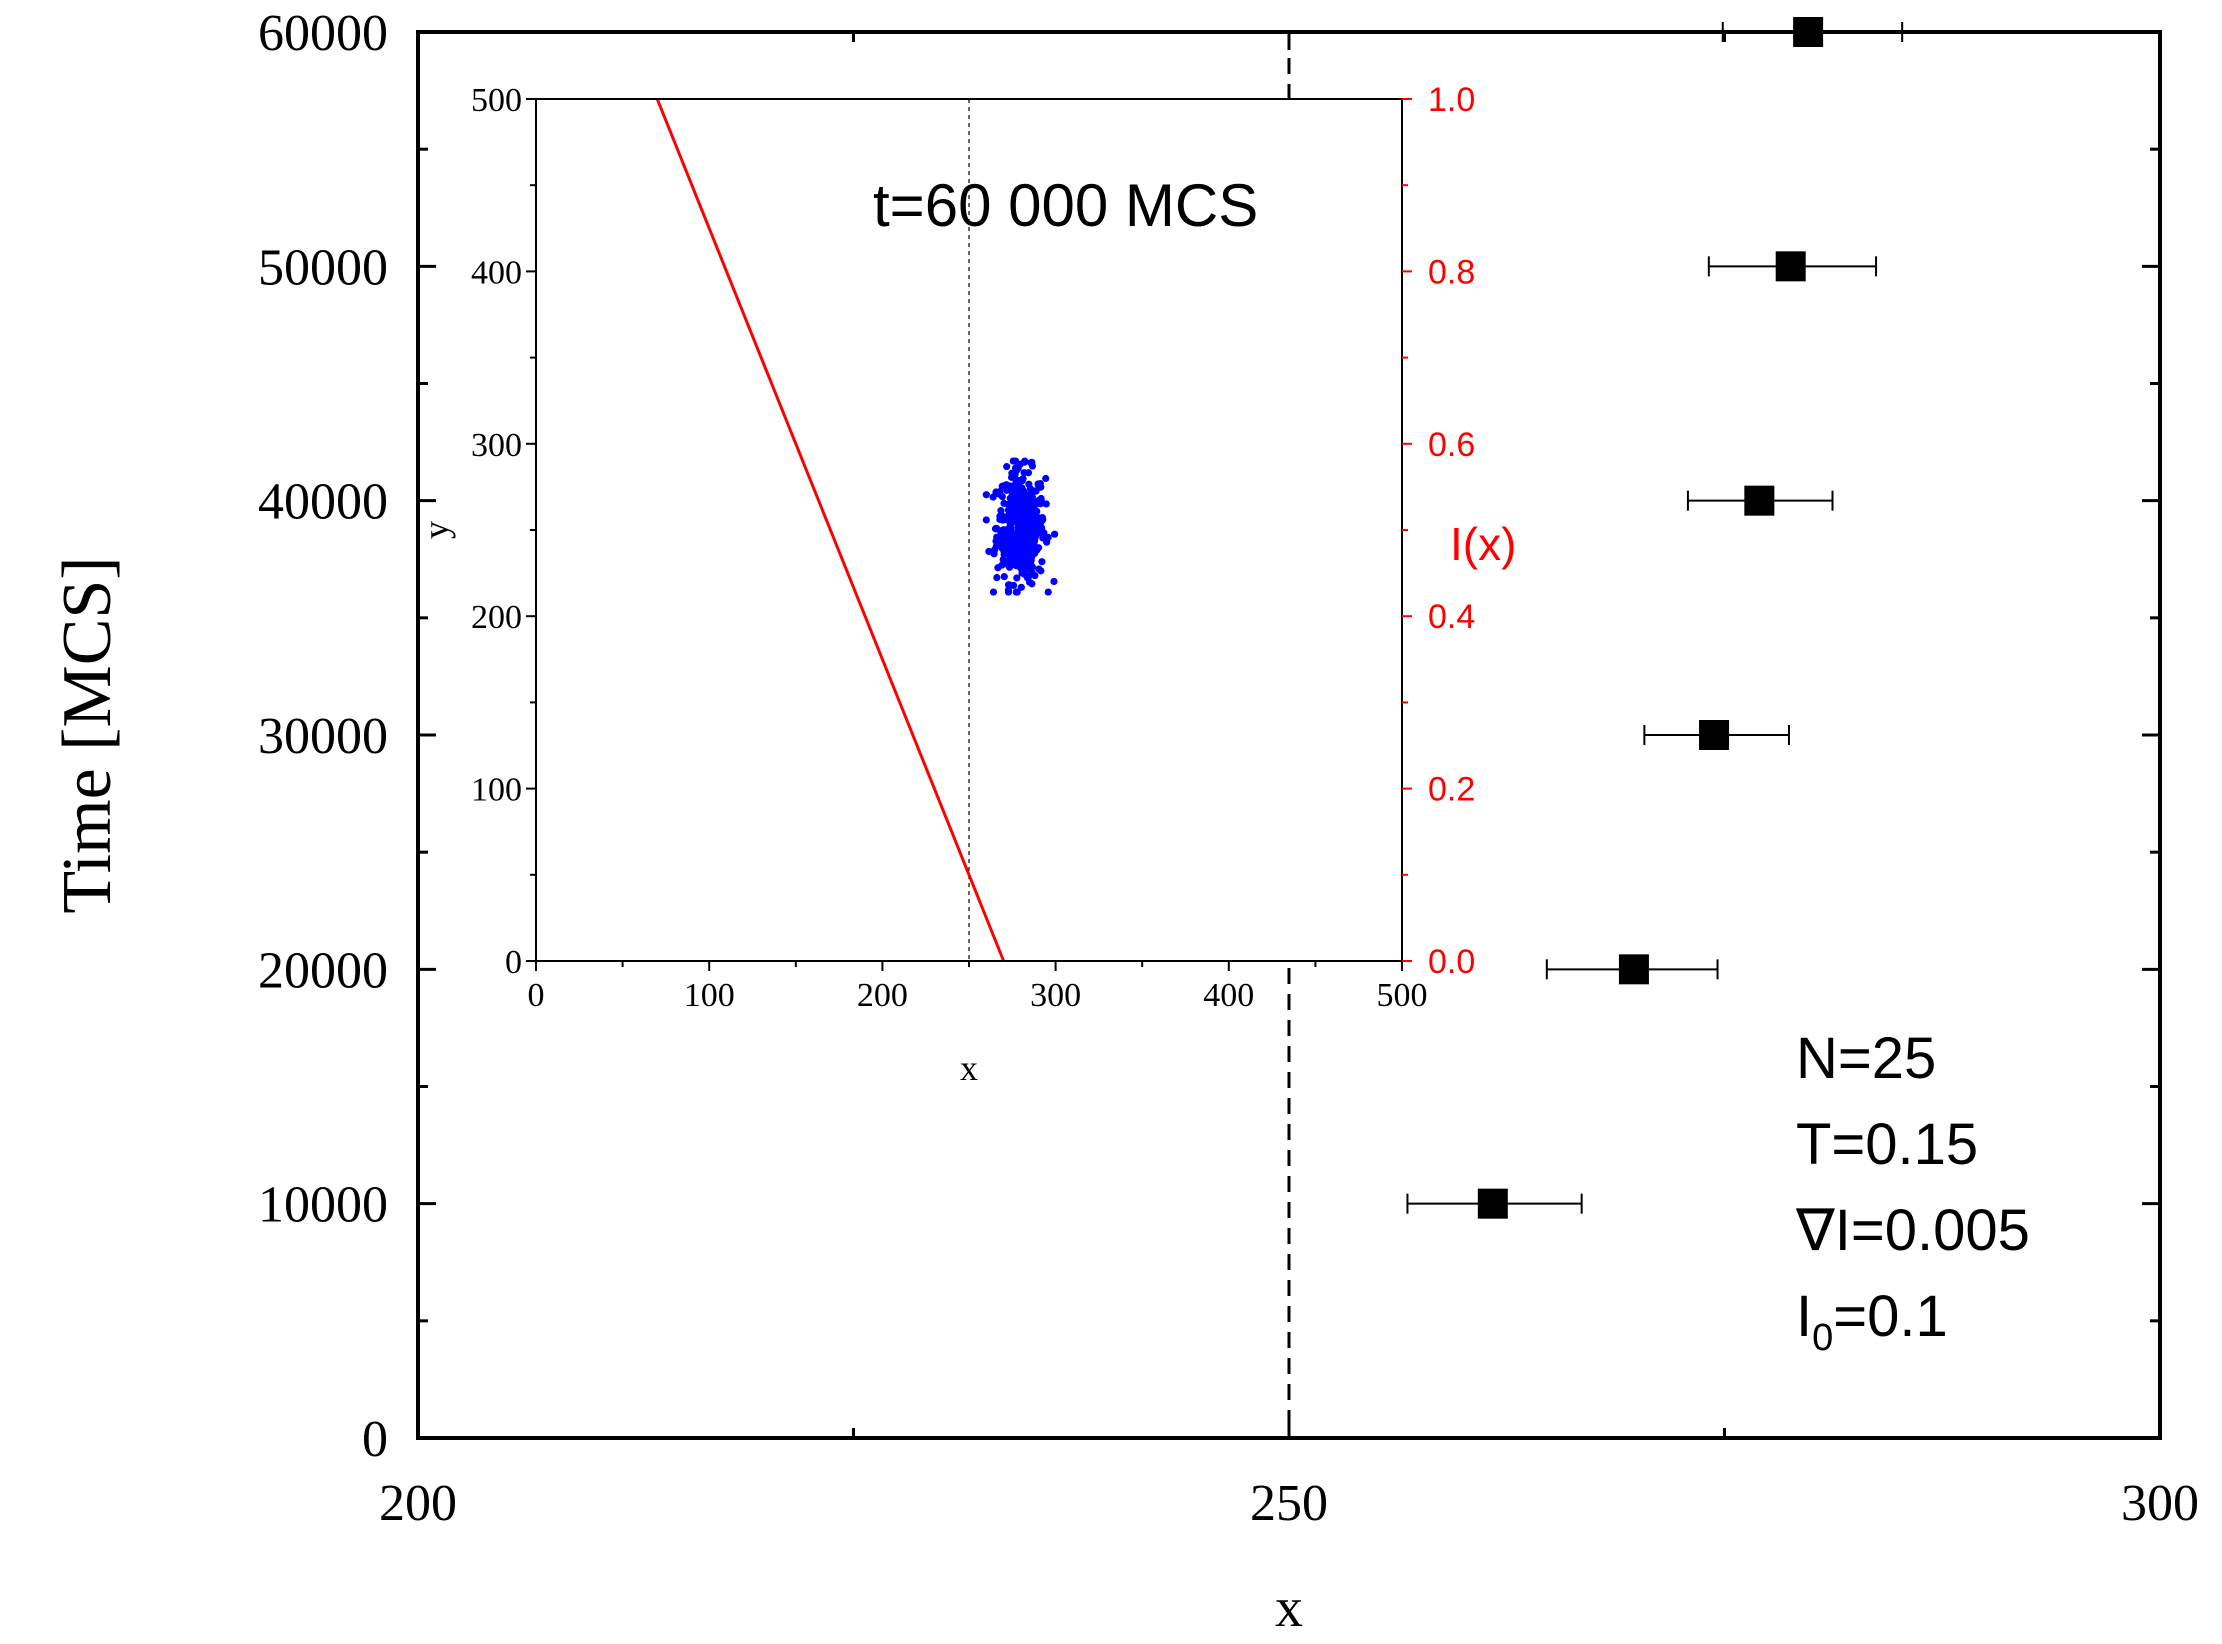 Image resolution: width=2222 pixels, height=1644 pixels. I want to click on inset-right-tick-label: 0.8, so click(1451, 272).